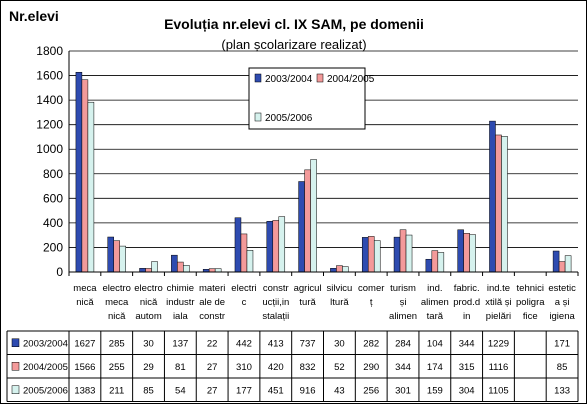  I want to click on chart-title: Evoluția nr.elevi cl. IX SAM, pe domenii, so click(294, 24).